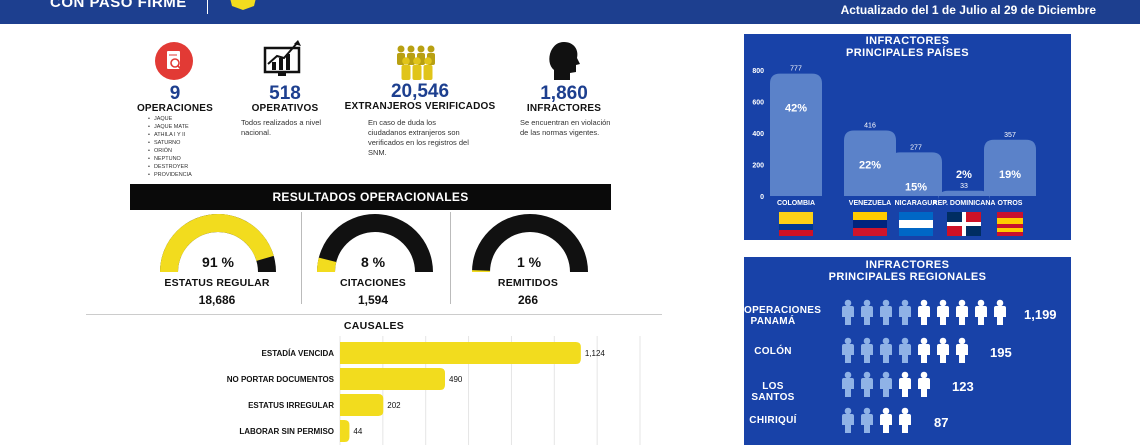 The width and height of the screenshot is (1140, 445). What do you see at coordinates (870, 203) in the screenshot?
I see `category-label: VENEZUELA` at bounding box center [870, 203].